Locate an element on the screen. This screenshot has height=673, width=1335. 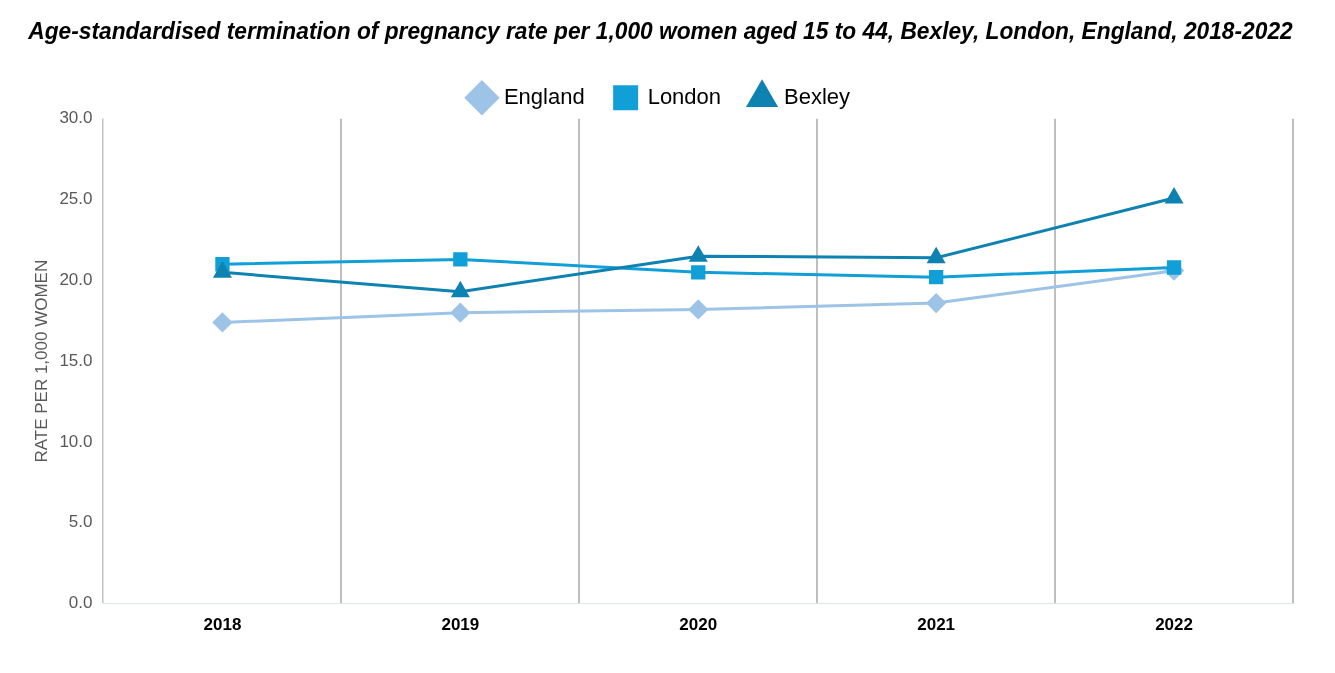
legend-label: Bexley is located at coordinates (817, 96).